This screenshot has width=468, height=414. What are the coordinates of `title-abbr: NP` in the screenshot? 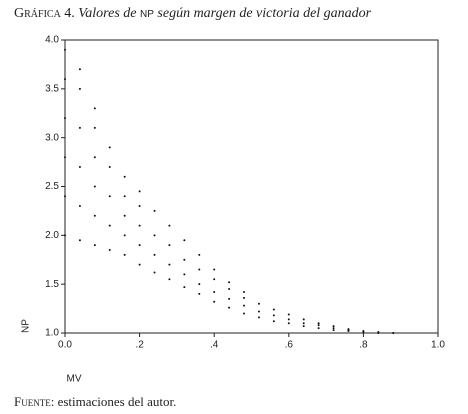 It's located at (147, 14).